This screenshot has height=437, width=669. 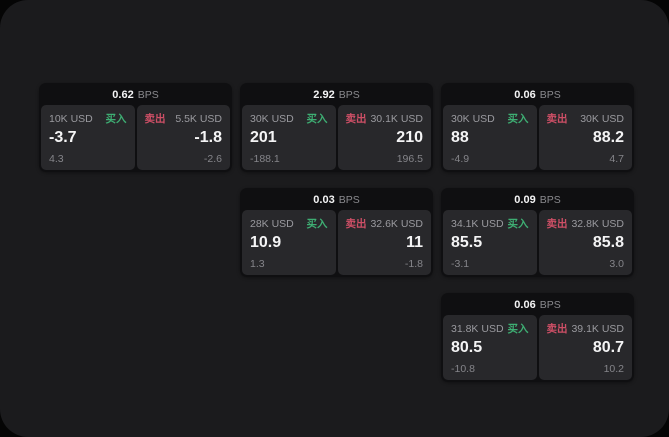 I want to click on sell-pane: 卖出 32.8K USD 85.8 3.0, so click(x=585, y=242).